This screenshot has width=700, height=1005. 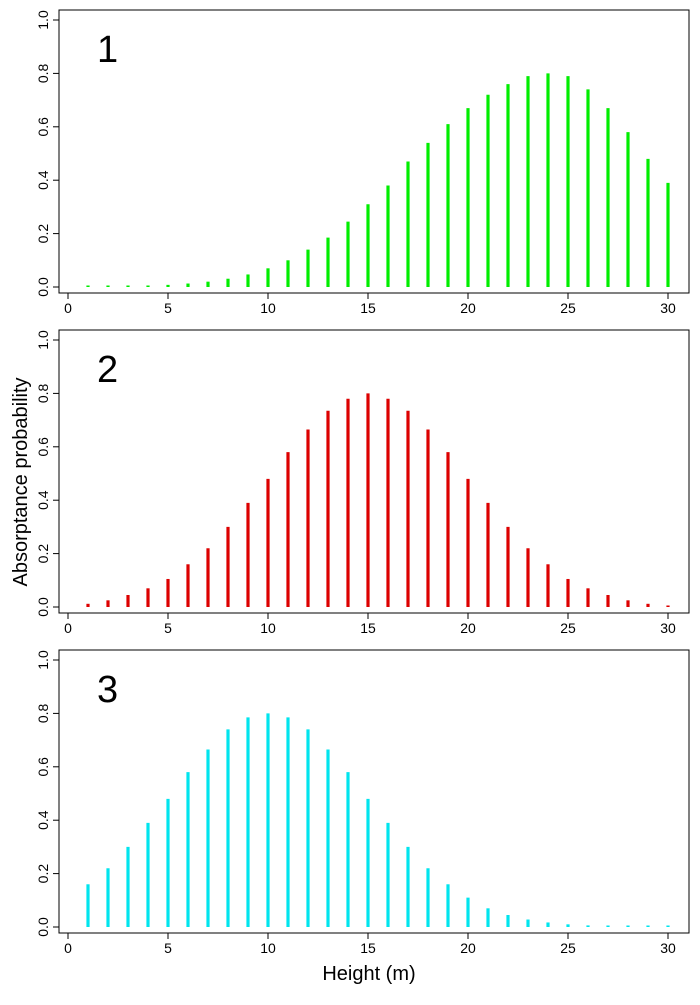 What do you see at coordinates (107, 690) in the screenshot?
I see `panel-label: 3` at bounding box center [107, 690].